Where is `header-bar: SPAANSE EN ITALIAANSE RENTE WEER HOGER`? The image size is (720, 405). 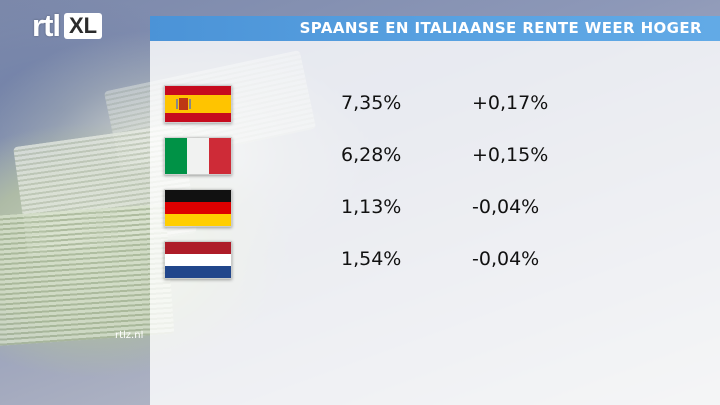 header-bar: SPAANSE EN ITALIAANSE RENTE WEER HOGER is located at coordinates (435, 28).